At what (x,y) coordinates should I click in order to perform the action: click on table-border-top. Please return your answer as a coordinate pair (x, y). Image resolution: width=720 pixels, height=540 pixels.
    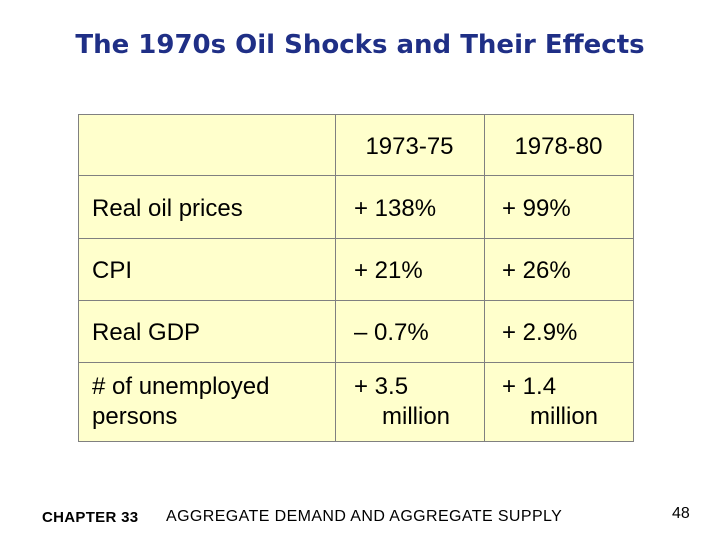
    Looking at the image, I should click on (356, 114).